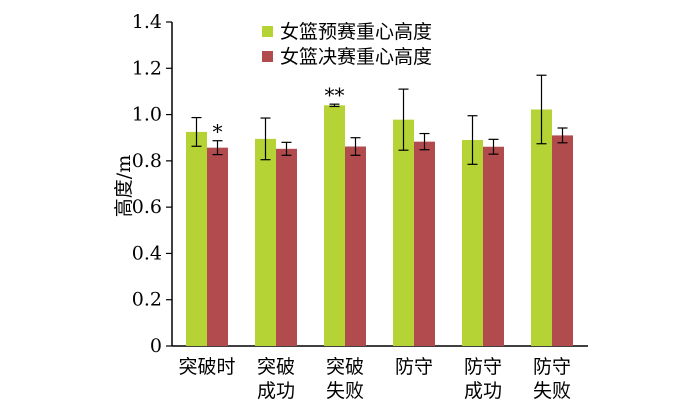  Describe the element at coordinates (379, 119) in the screenshot. I see `error-bars` at that location.